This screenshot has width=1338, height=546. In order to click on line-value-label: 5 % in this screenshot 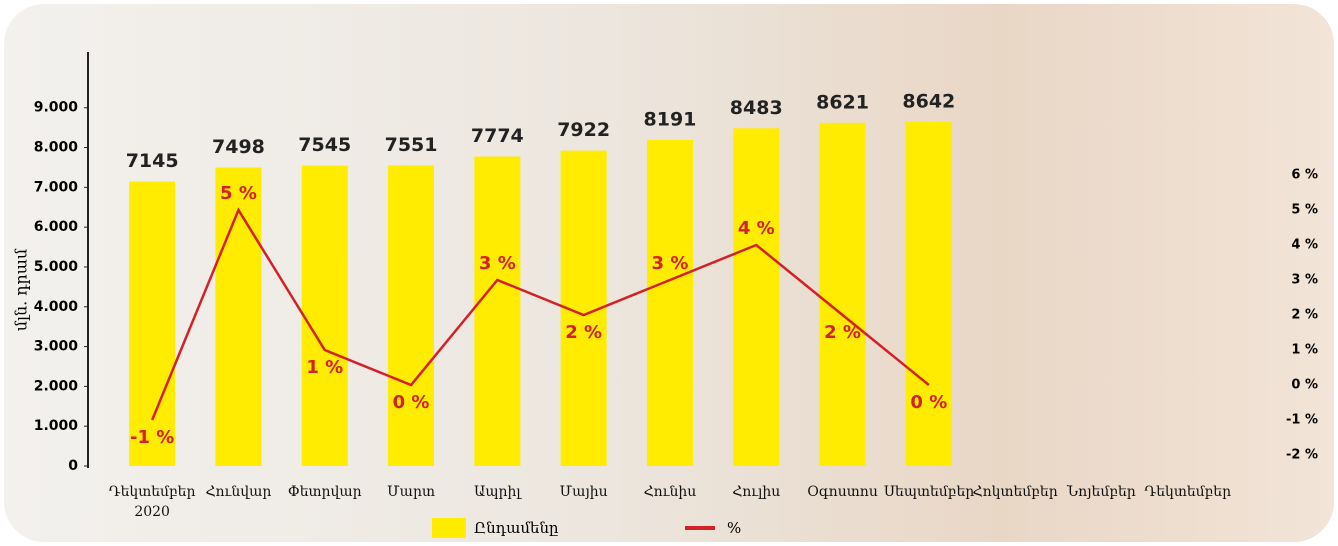, I will do `click(238, 193)`.